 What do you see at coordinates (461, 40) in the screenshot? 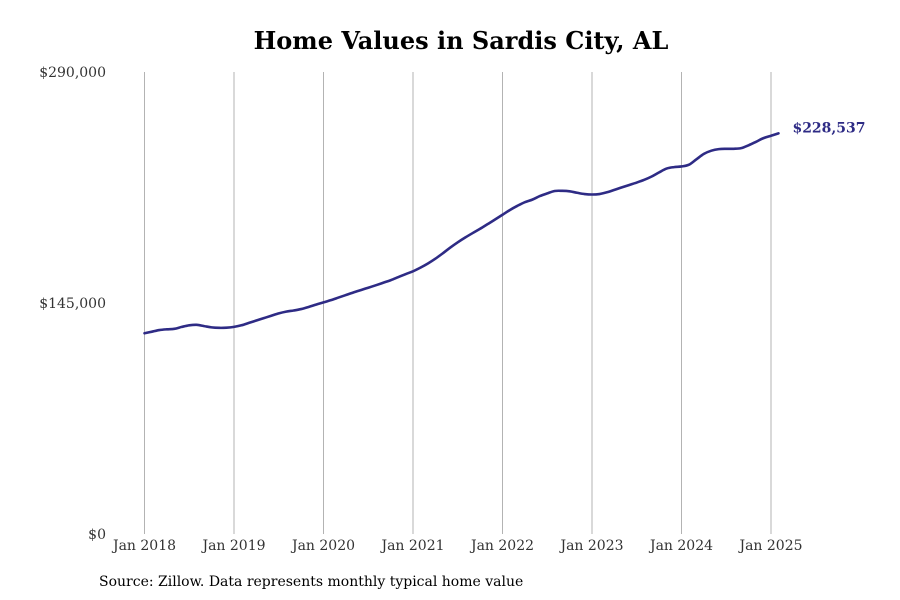
I see `chart-title: Home Values in Sardis City, AL` at bounding box center [461, 40].